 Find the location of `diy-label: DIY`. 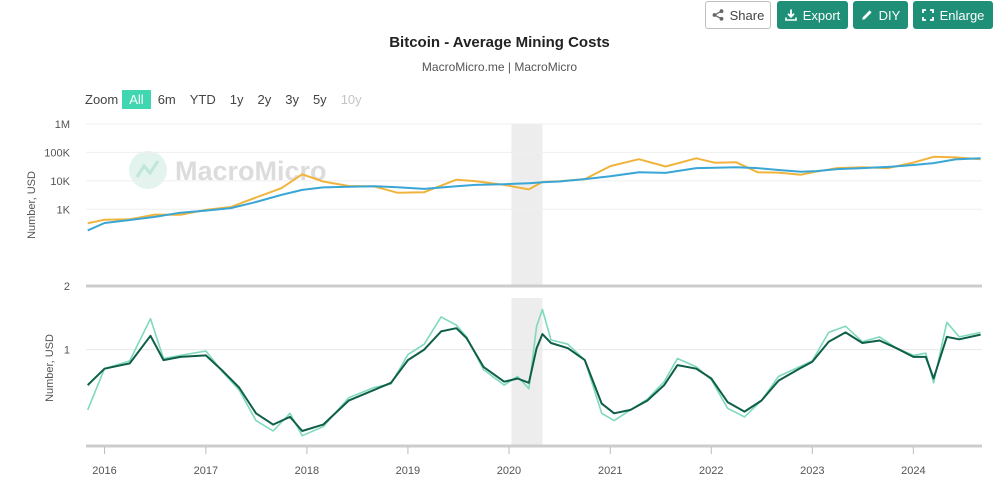

diy-label: DIY is located at coordinates (889, 15).